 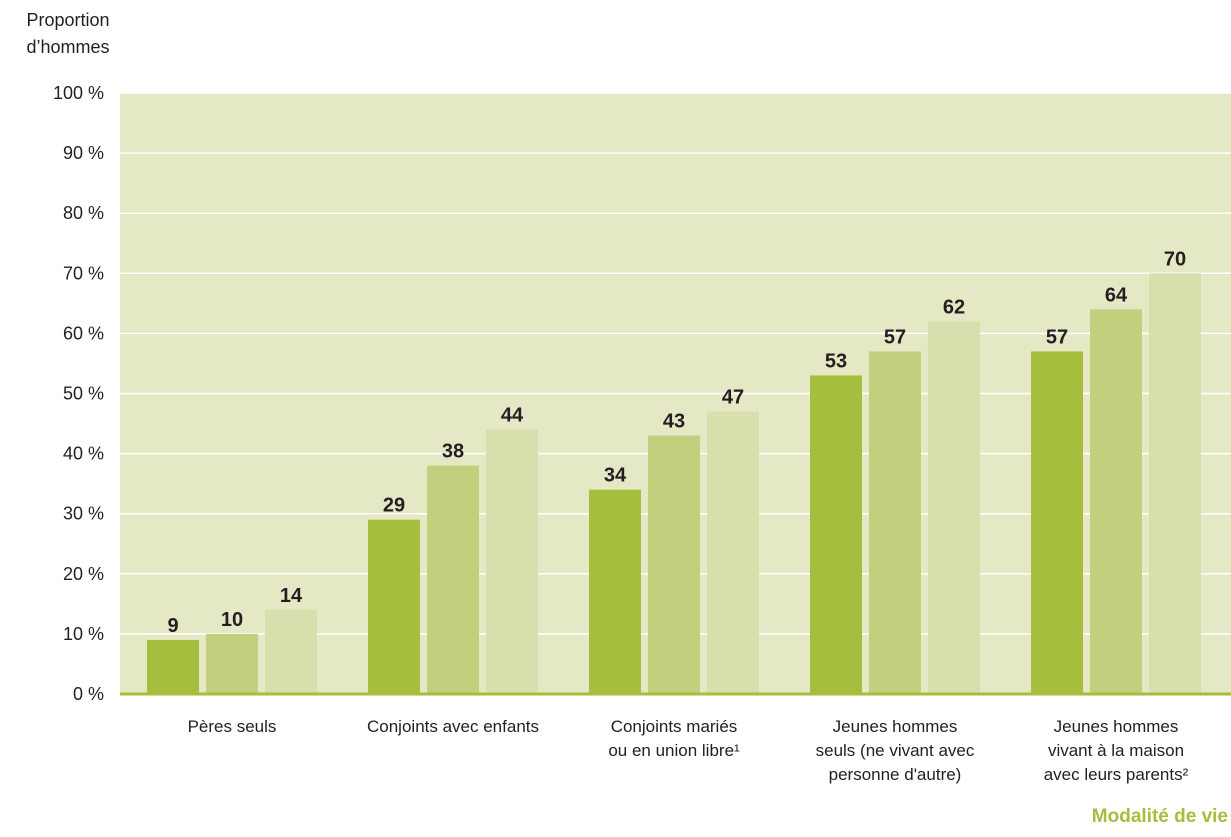 What do you see at coordinates (232, 620) in the screenshot?
I see `bar-value-label: 10` at bounding box center [232, 620].